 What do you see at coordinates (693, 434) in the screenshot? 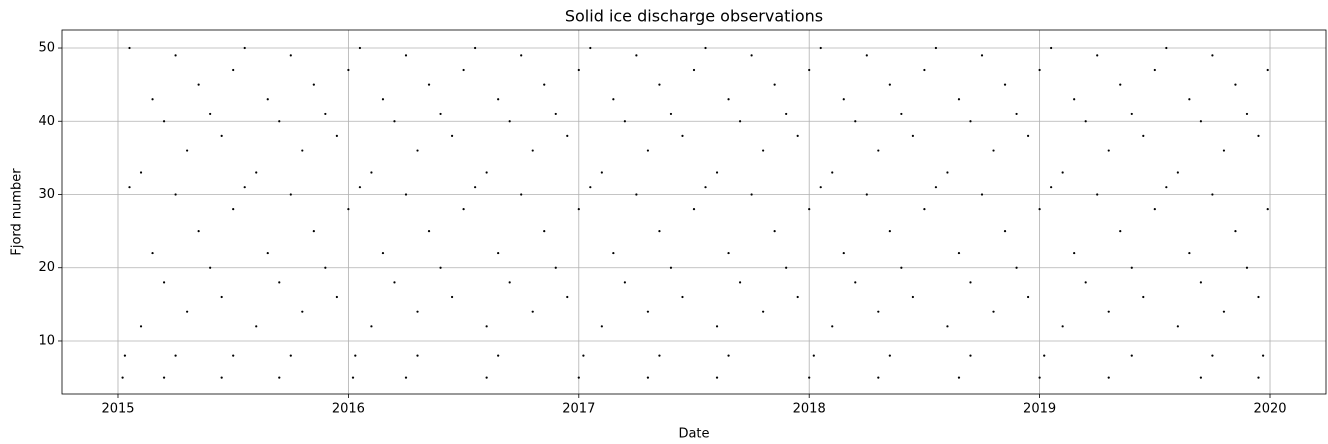
I see `x-axis-label: Date` at bounding box center [693, 434].